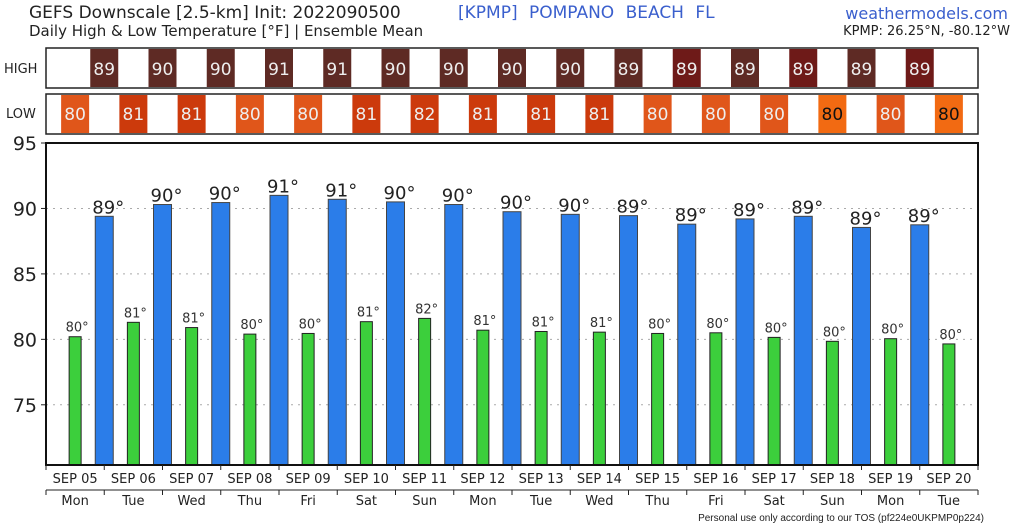 This screenshot has height=529, width=1024. What do you see at coordinates (541, 479) in the screenshot?
I see `date-label: SEP 13` at bounding box center [541, 479].